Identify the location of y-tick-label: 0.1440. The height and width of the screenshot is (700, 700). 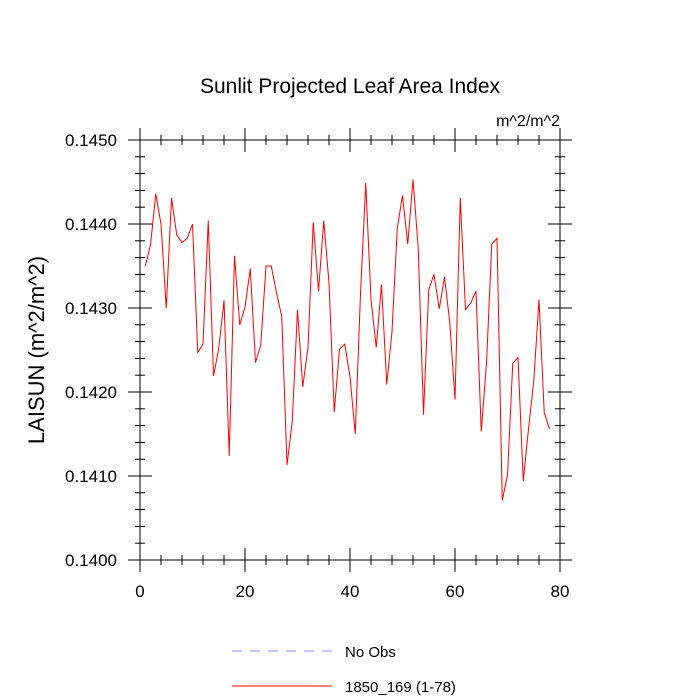
(91, 224).